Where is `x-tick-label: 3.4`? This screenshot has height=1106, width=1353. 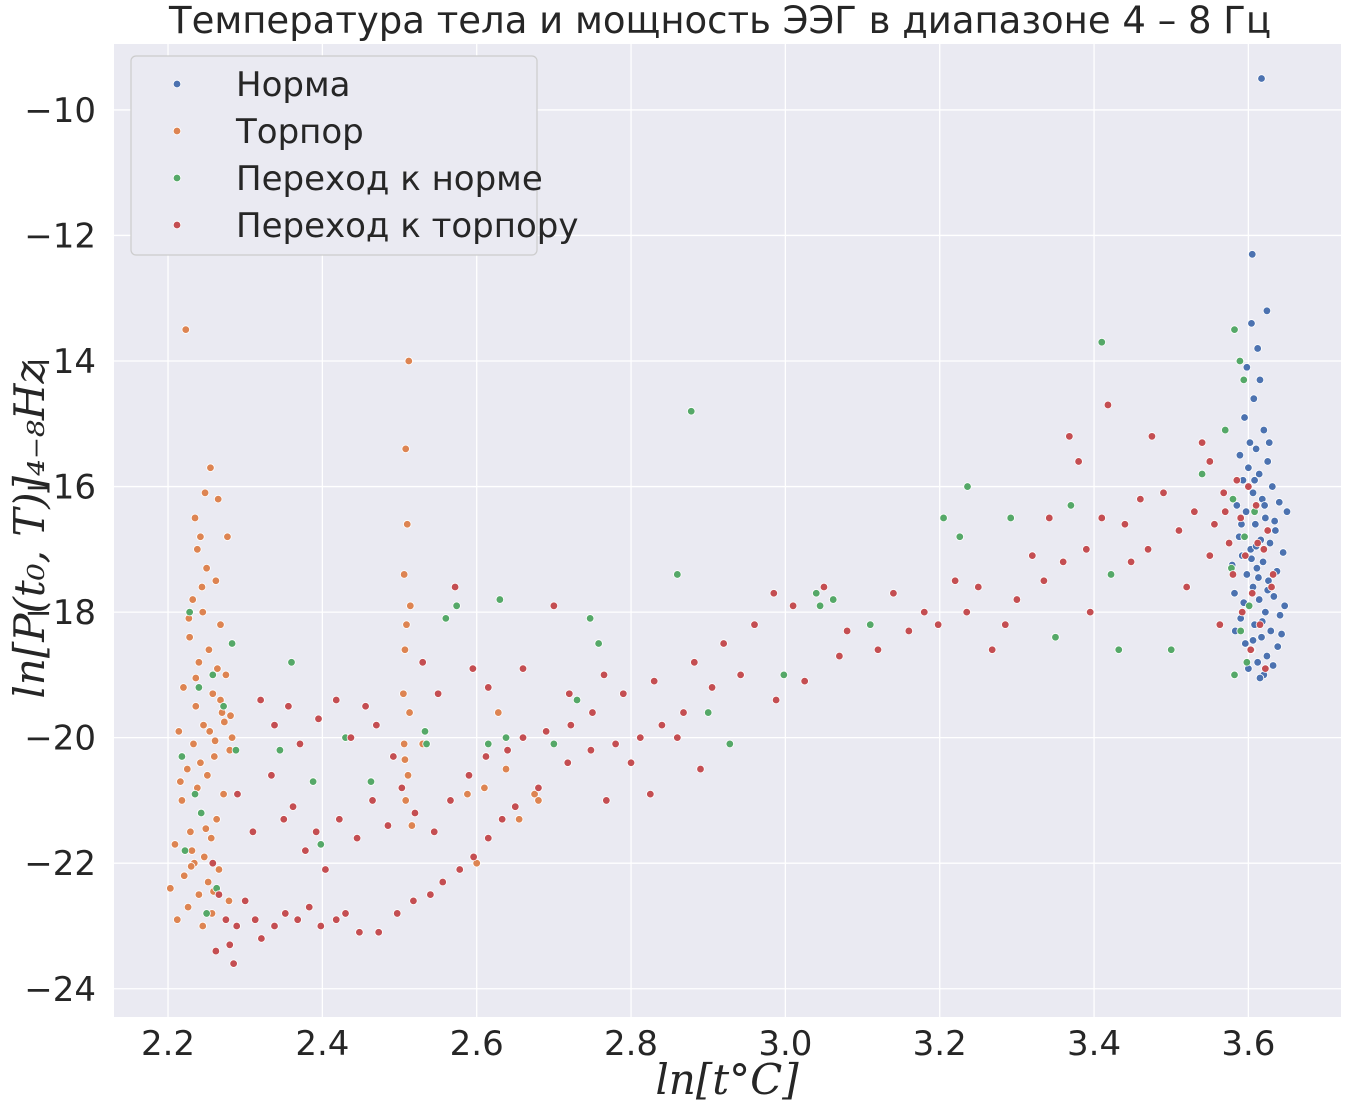
x-tick-label: 3.4 is located at coordinates (1094, 1044).